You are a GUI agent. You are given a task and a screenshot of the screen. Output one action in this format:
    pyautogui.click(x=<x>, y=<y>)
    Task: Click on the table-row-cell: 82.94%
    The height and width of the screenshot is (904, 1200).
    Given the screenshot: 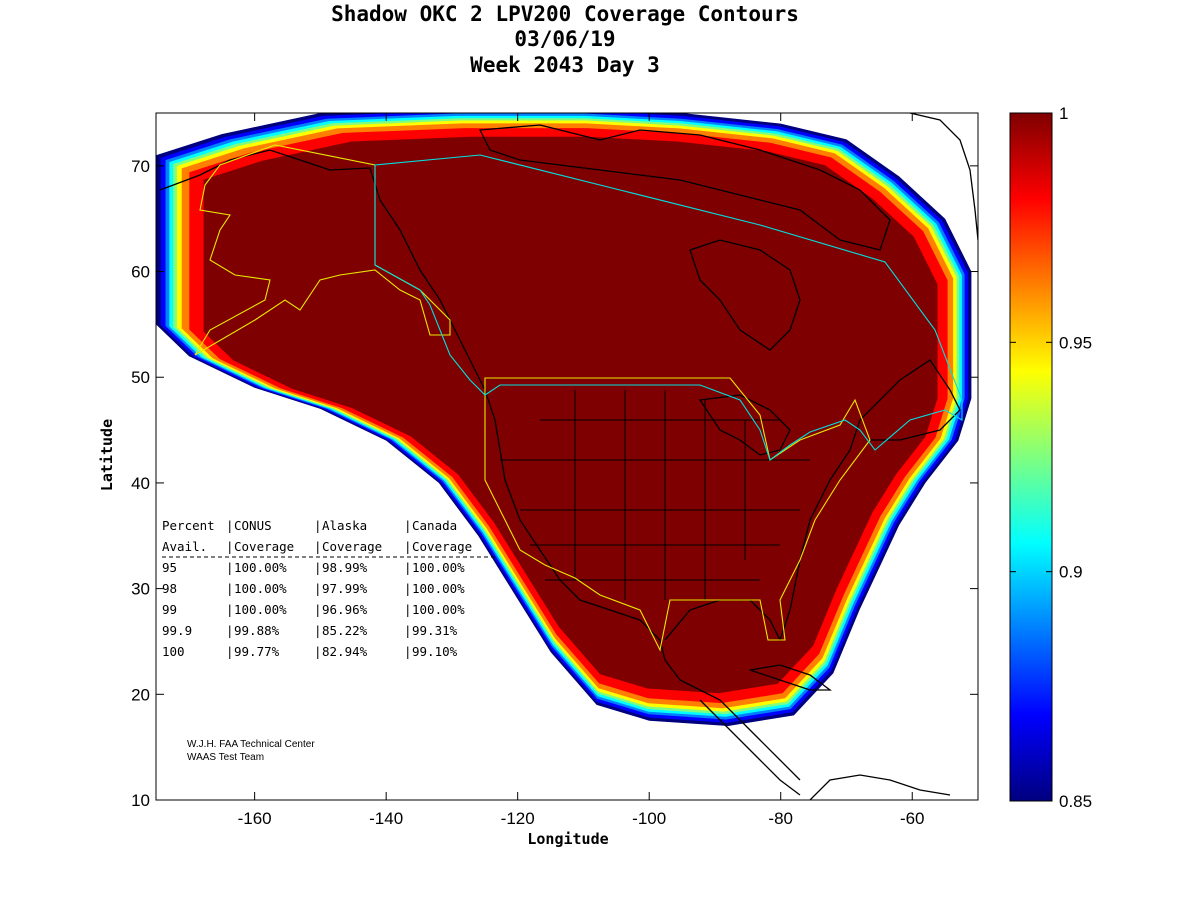 What is the action you would take?
    pyautogui.click(x=345, y=651)
    